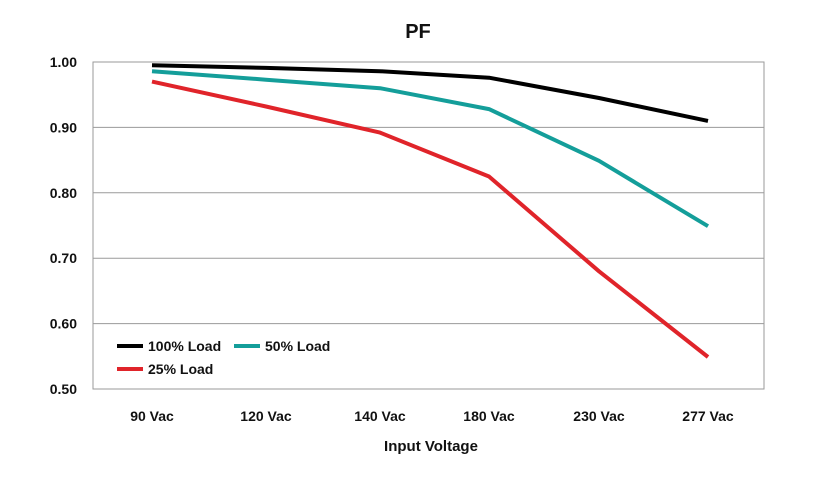  I want to click on legend-label: 25% Load, so click(180, 369).